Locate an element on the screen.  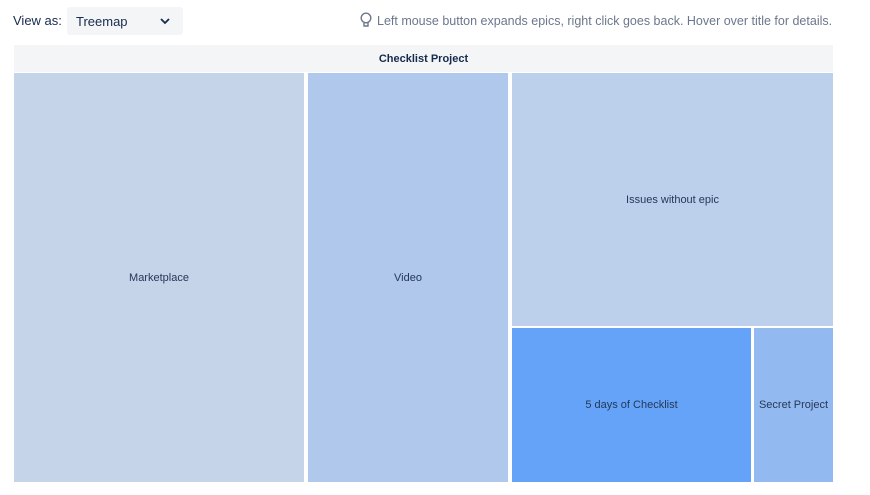
bulb-icon is located at coordinates (366, 19).